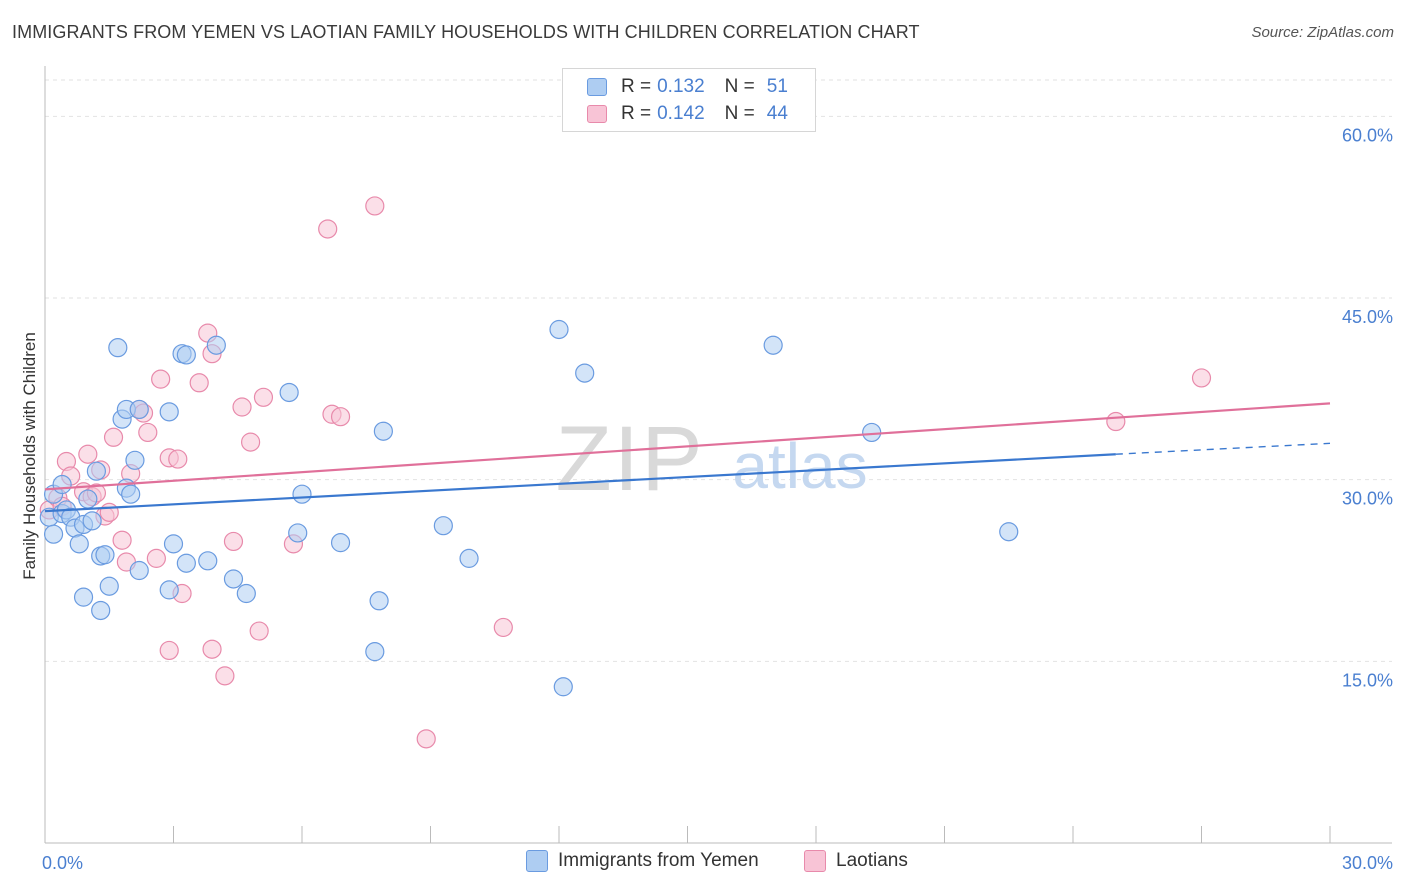 This screenshot has width=1406, height=892. I want to click on x-tick-label: 0.0%, so click(62, 863).